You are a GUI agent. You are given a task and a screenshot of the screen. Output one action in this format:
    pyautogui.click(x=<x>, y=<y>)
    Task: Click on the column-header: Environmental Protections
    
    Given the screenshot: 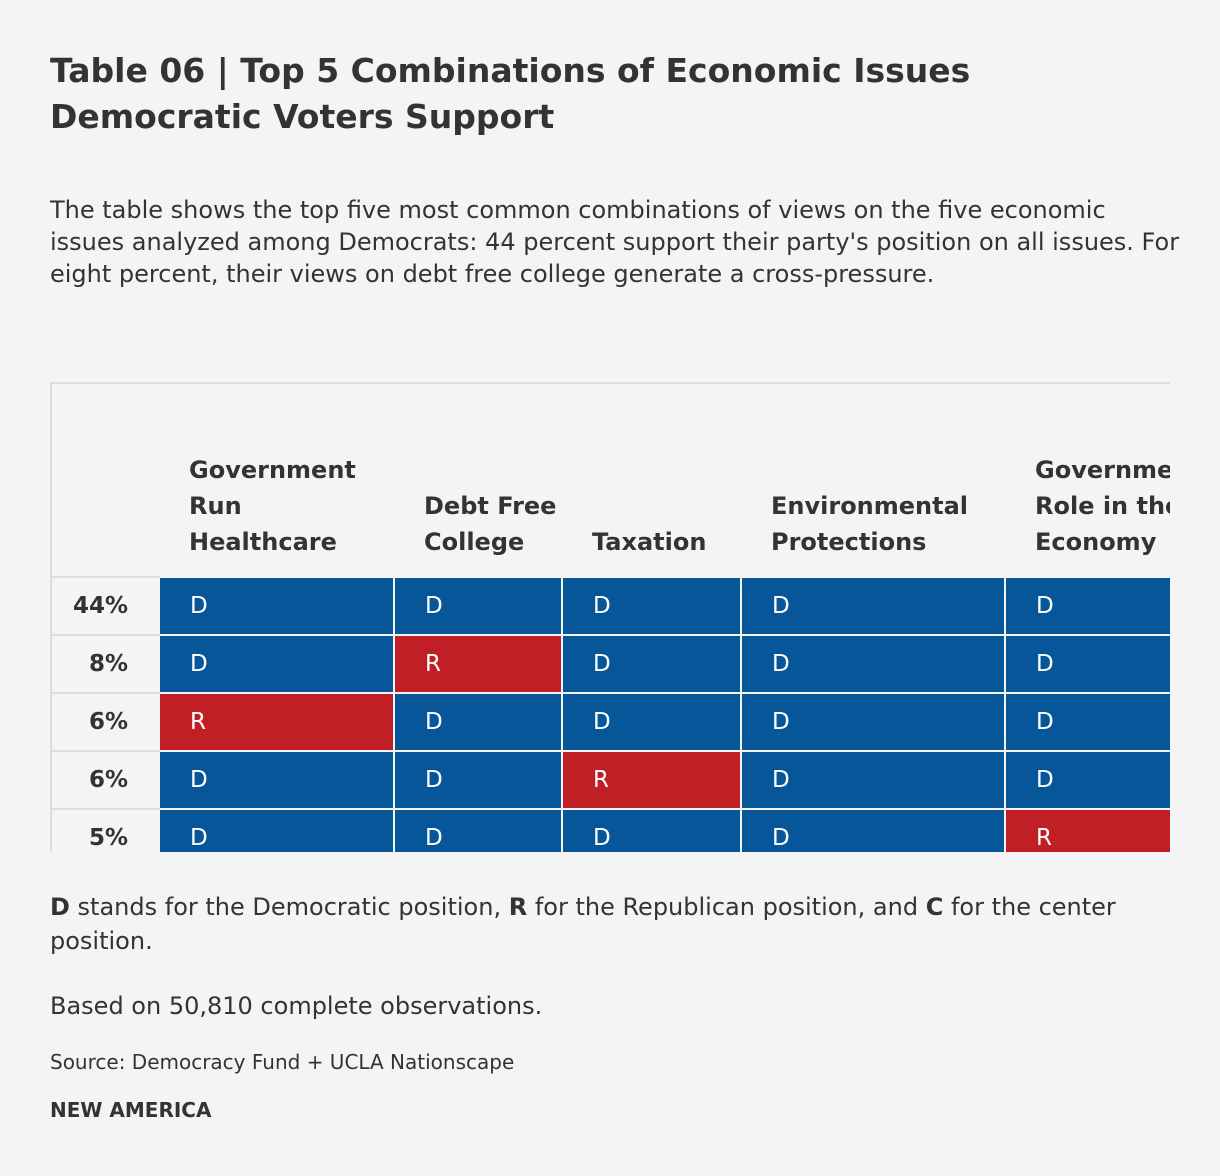 What is the action you would take?
    pyautogui.click(x=873, y=479)
    